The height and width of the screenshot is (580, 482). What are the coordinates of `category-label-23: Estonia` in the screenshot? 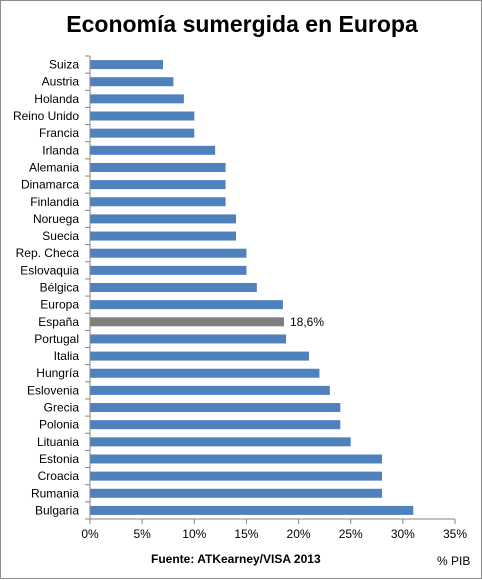 It's located at (59, 459).